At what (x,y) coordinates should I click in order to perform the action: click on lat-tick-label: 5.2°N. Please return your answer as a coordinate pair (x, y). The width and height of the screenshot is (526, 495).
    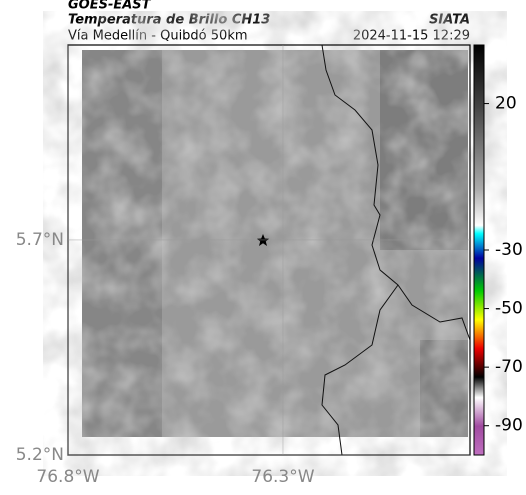
    Looking at the image, I should click on (40, 455).